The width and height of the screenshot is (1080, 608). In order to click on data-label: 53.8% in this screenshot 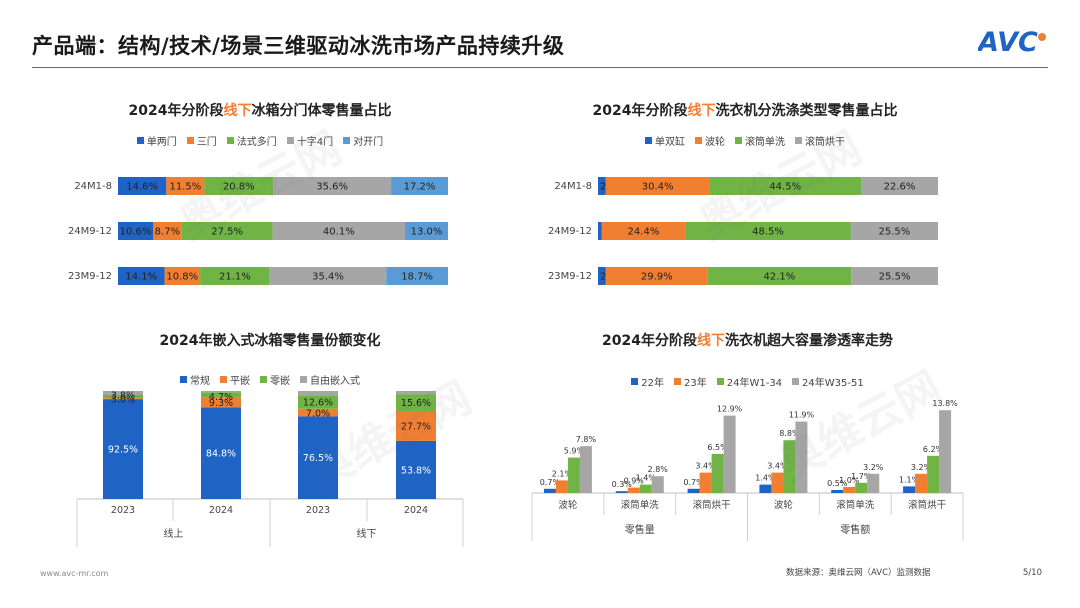, I will do `click(416, 470)`.